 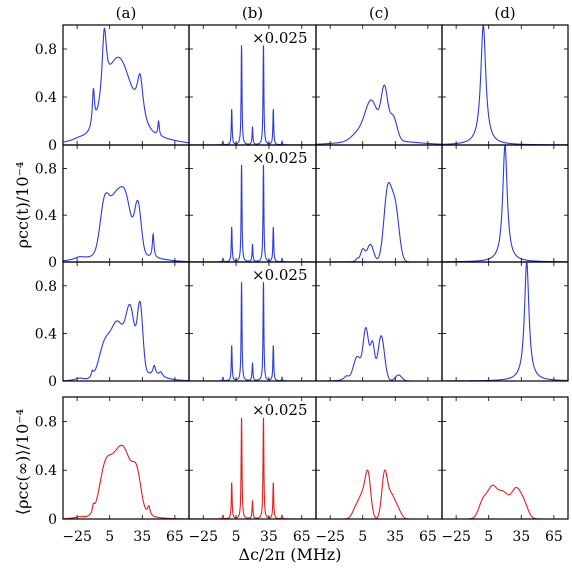 I want to click on panel-r3-c1: ×0.025 −25 5 35 65, so click(x=252, y=470).